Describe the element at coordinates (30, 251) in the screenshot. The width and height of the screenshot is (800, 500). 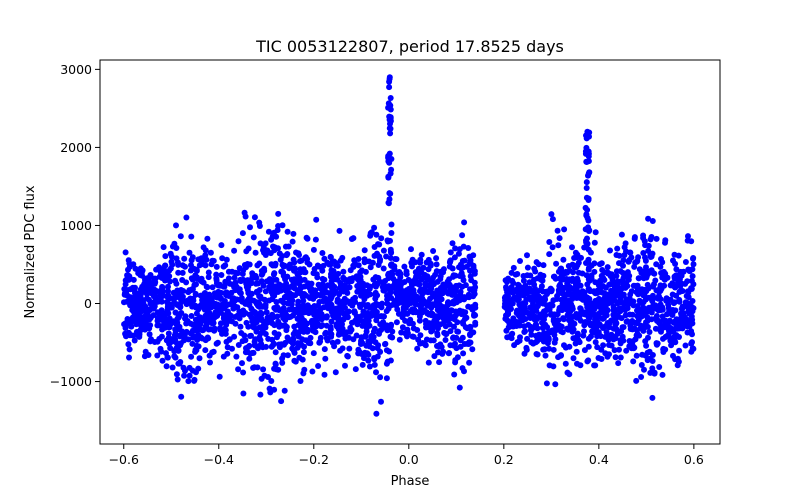
I see `y-axis-label: Normalized PDC flux` at that location.